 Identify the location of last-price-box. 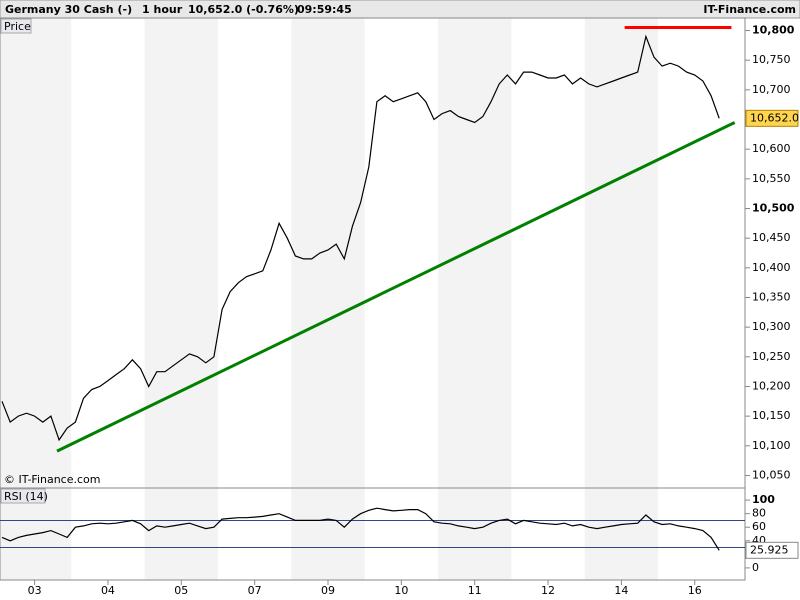
(772, 118).